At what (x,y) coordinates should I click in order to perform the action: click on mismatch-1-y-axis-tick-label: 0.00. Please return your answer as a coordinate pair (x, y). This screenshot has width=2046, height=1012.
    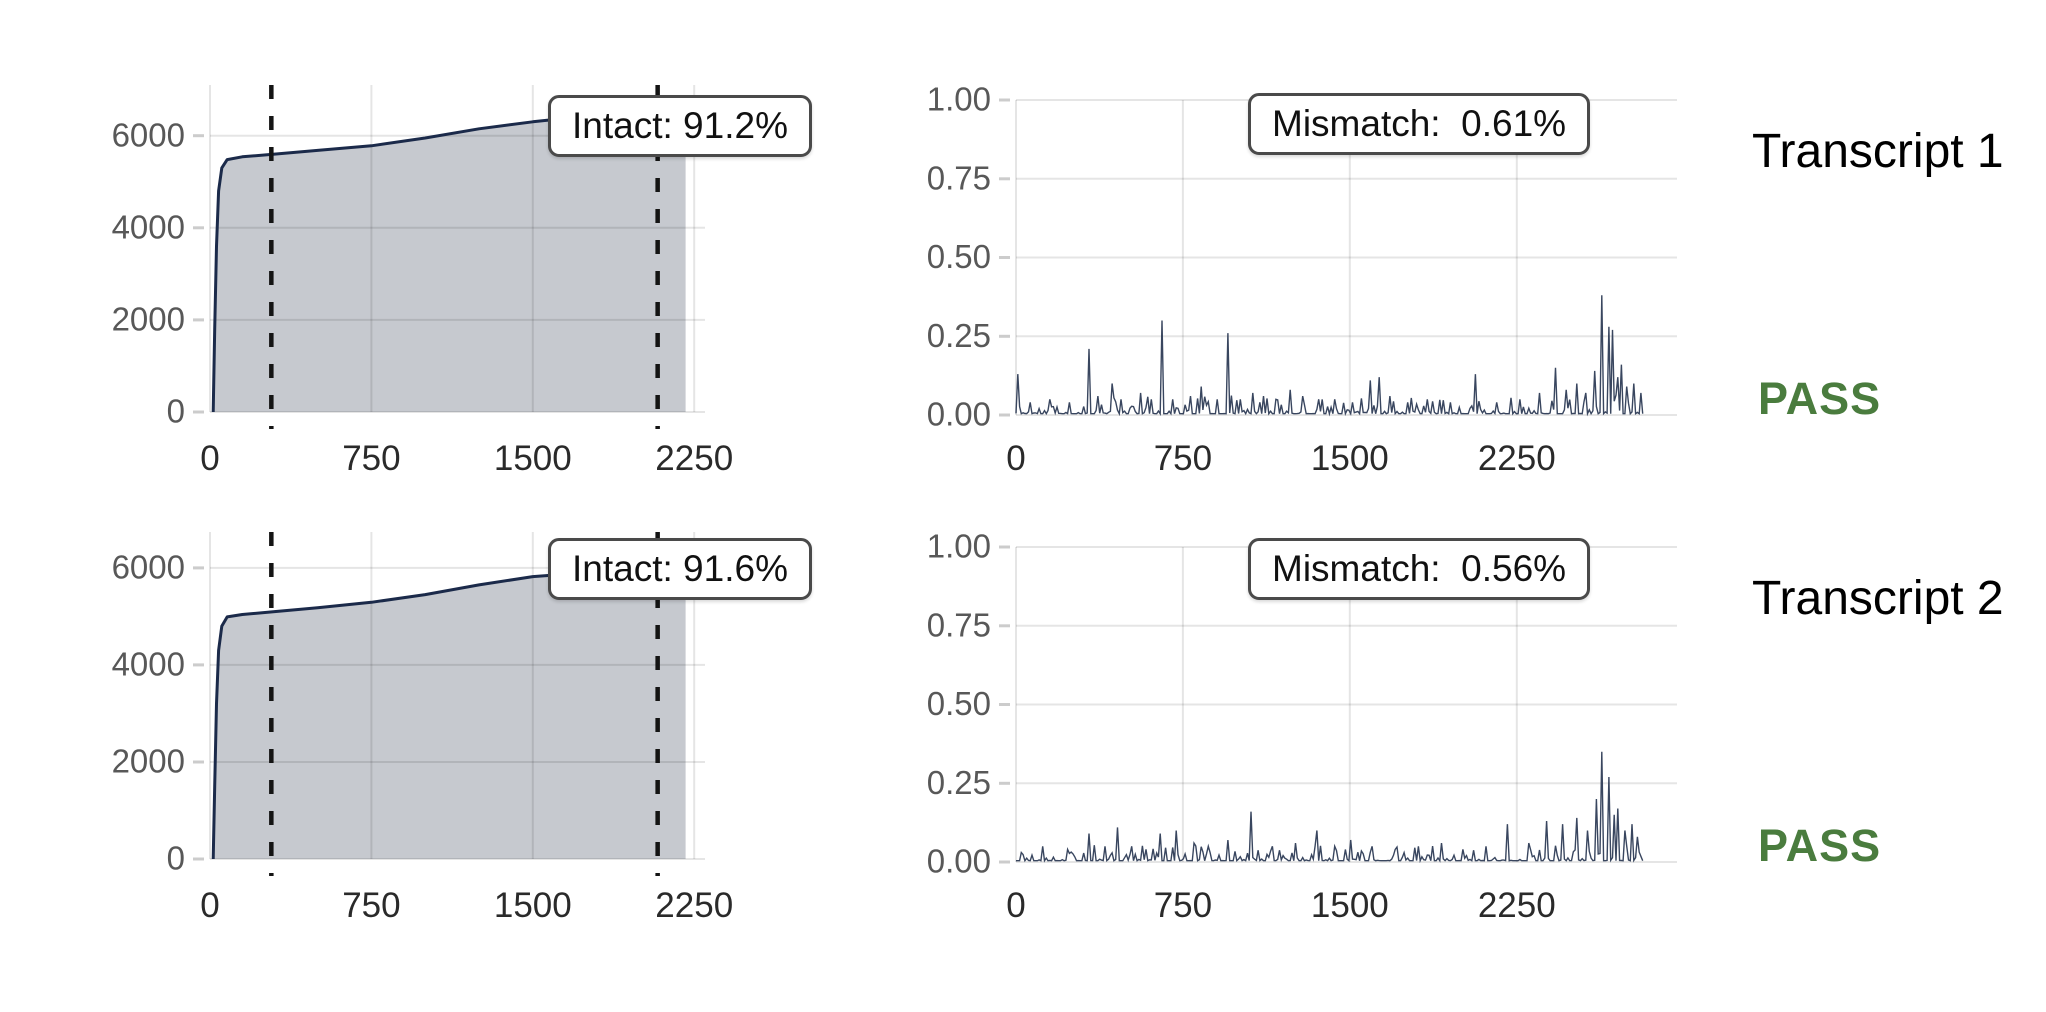
    Looking at the image, I should click on (959, 414).